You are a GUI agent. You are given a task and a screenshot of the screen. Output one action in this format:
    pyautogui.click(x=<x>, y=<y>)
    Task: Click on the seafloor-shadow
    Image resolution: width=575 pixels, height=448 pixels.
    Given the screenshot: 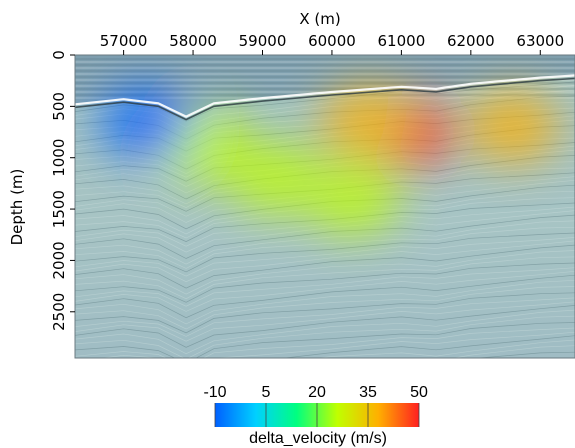 What is the action you would take?
    pyautogui.click(x=325, y=99)
    